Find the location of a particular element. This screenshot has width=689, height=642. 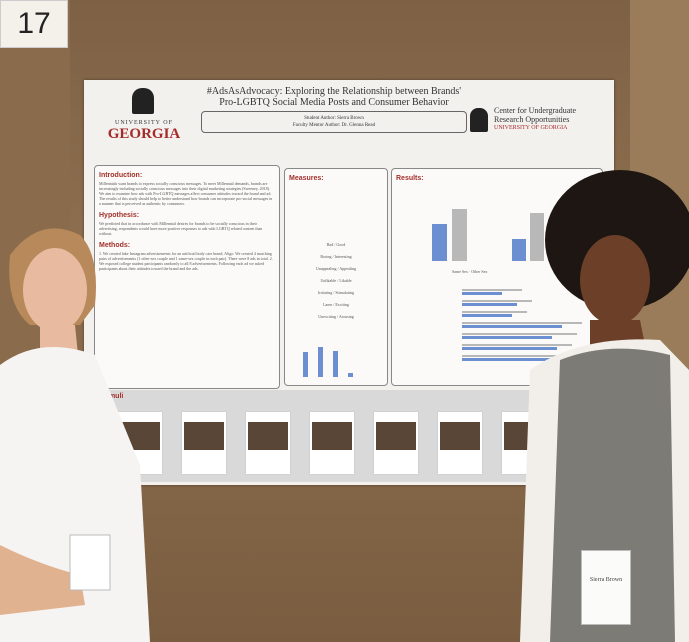

uga-arch-logo-icon is located at coordinates (143, 101).